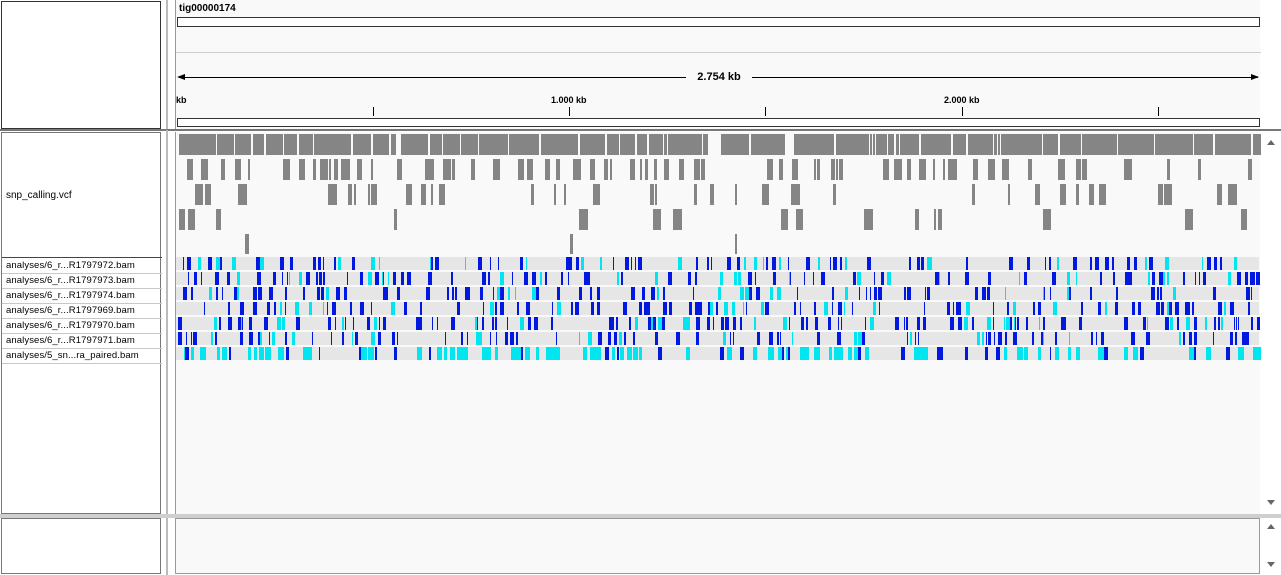  Describe the element at coordinates (1271, 546) in the screenshot. I see `feature-scrollbar` at that location.